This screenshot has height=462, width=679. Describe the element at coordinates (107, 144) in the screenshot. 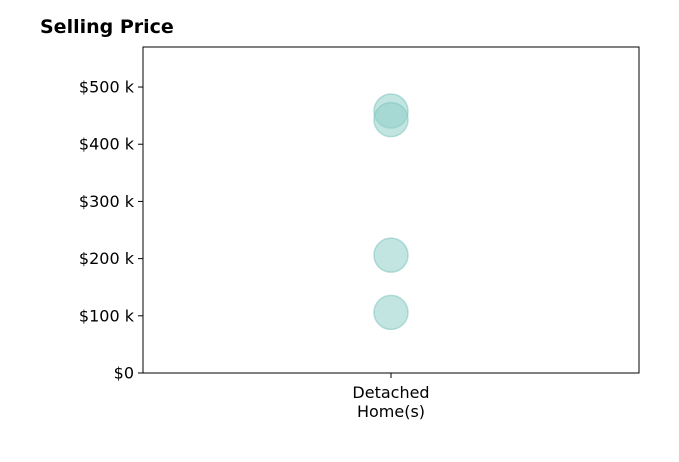

I see `y-tick-label: $400 k` at that location.